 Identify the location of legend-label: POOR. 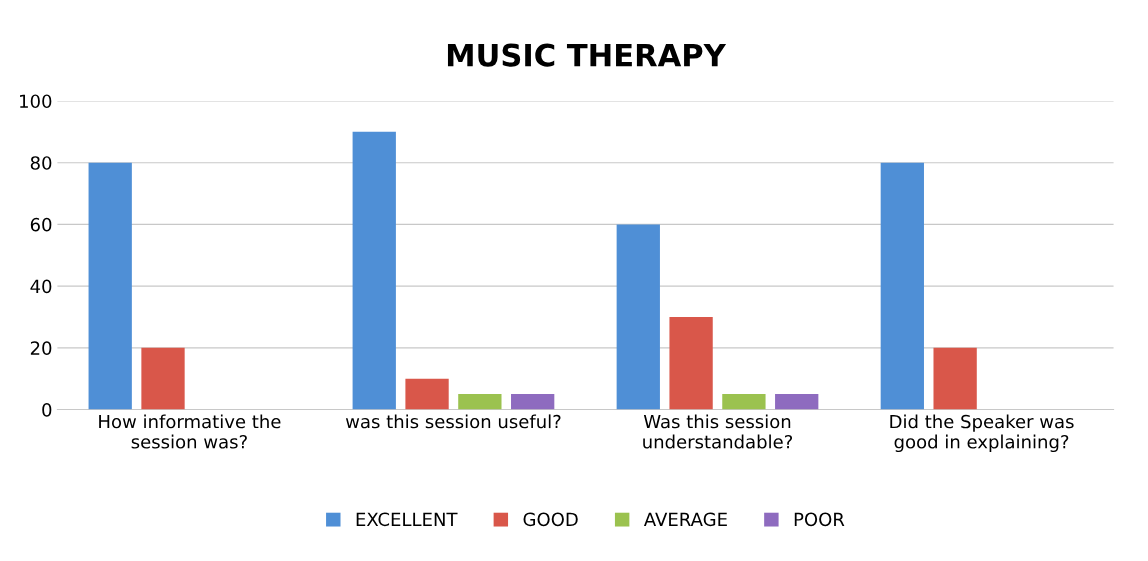
(819, 519).